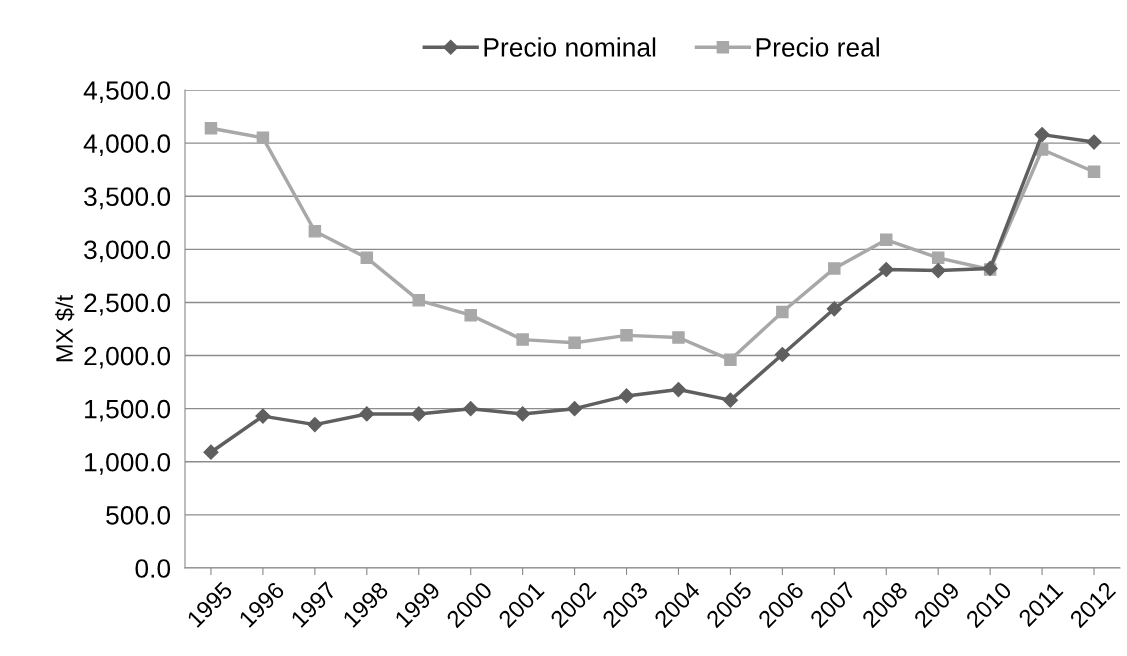  What do you see at coordinates (127, 145) in the screenshot?
I see `y-tick-label: 4,000.0` at bounding box center [127, 145].